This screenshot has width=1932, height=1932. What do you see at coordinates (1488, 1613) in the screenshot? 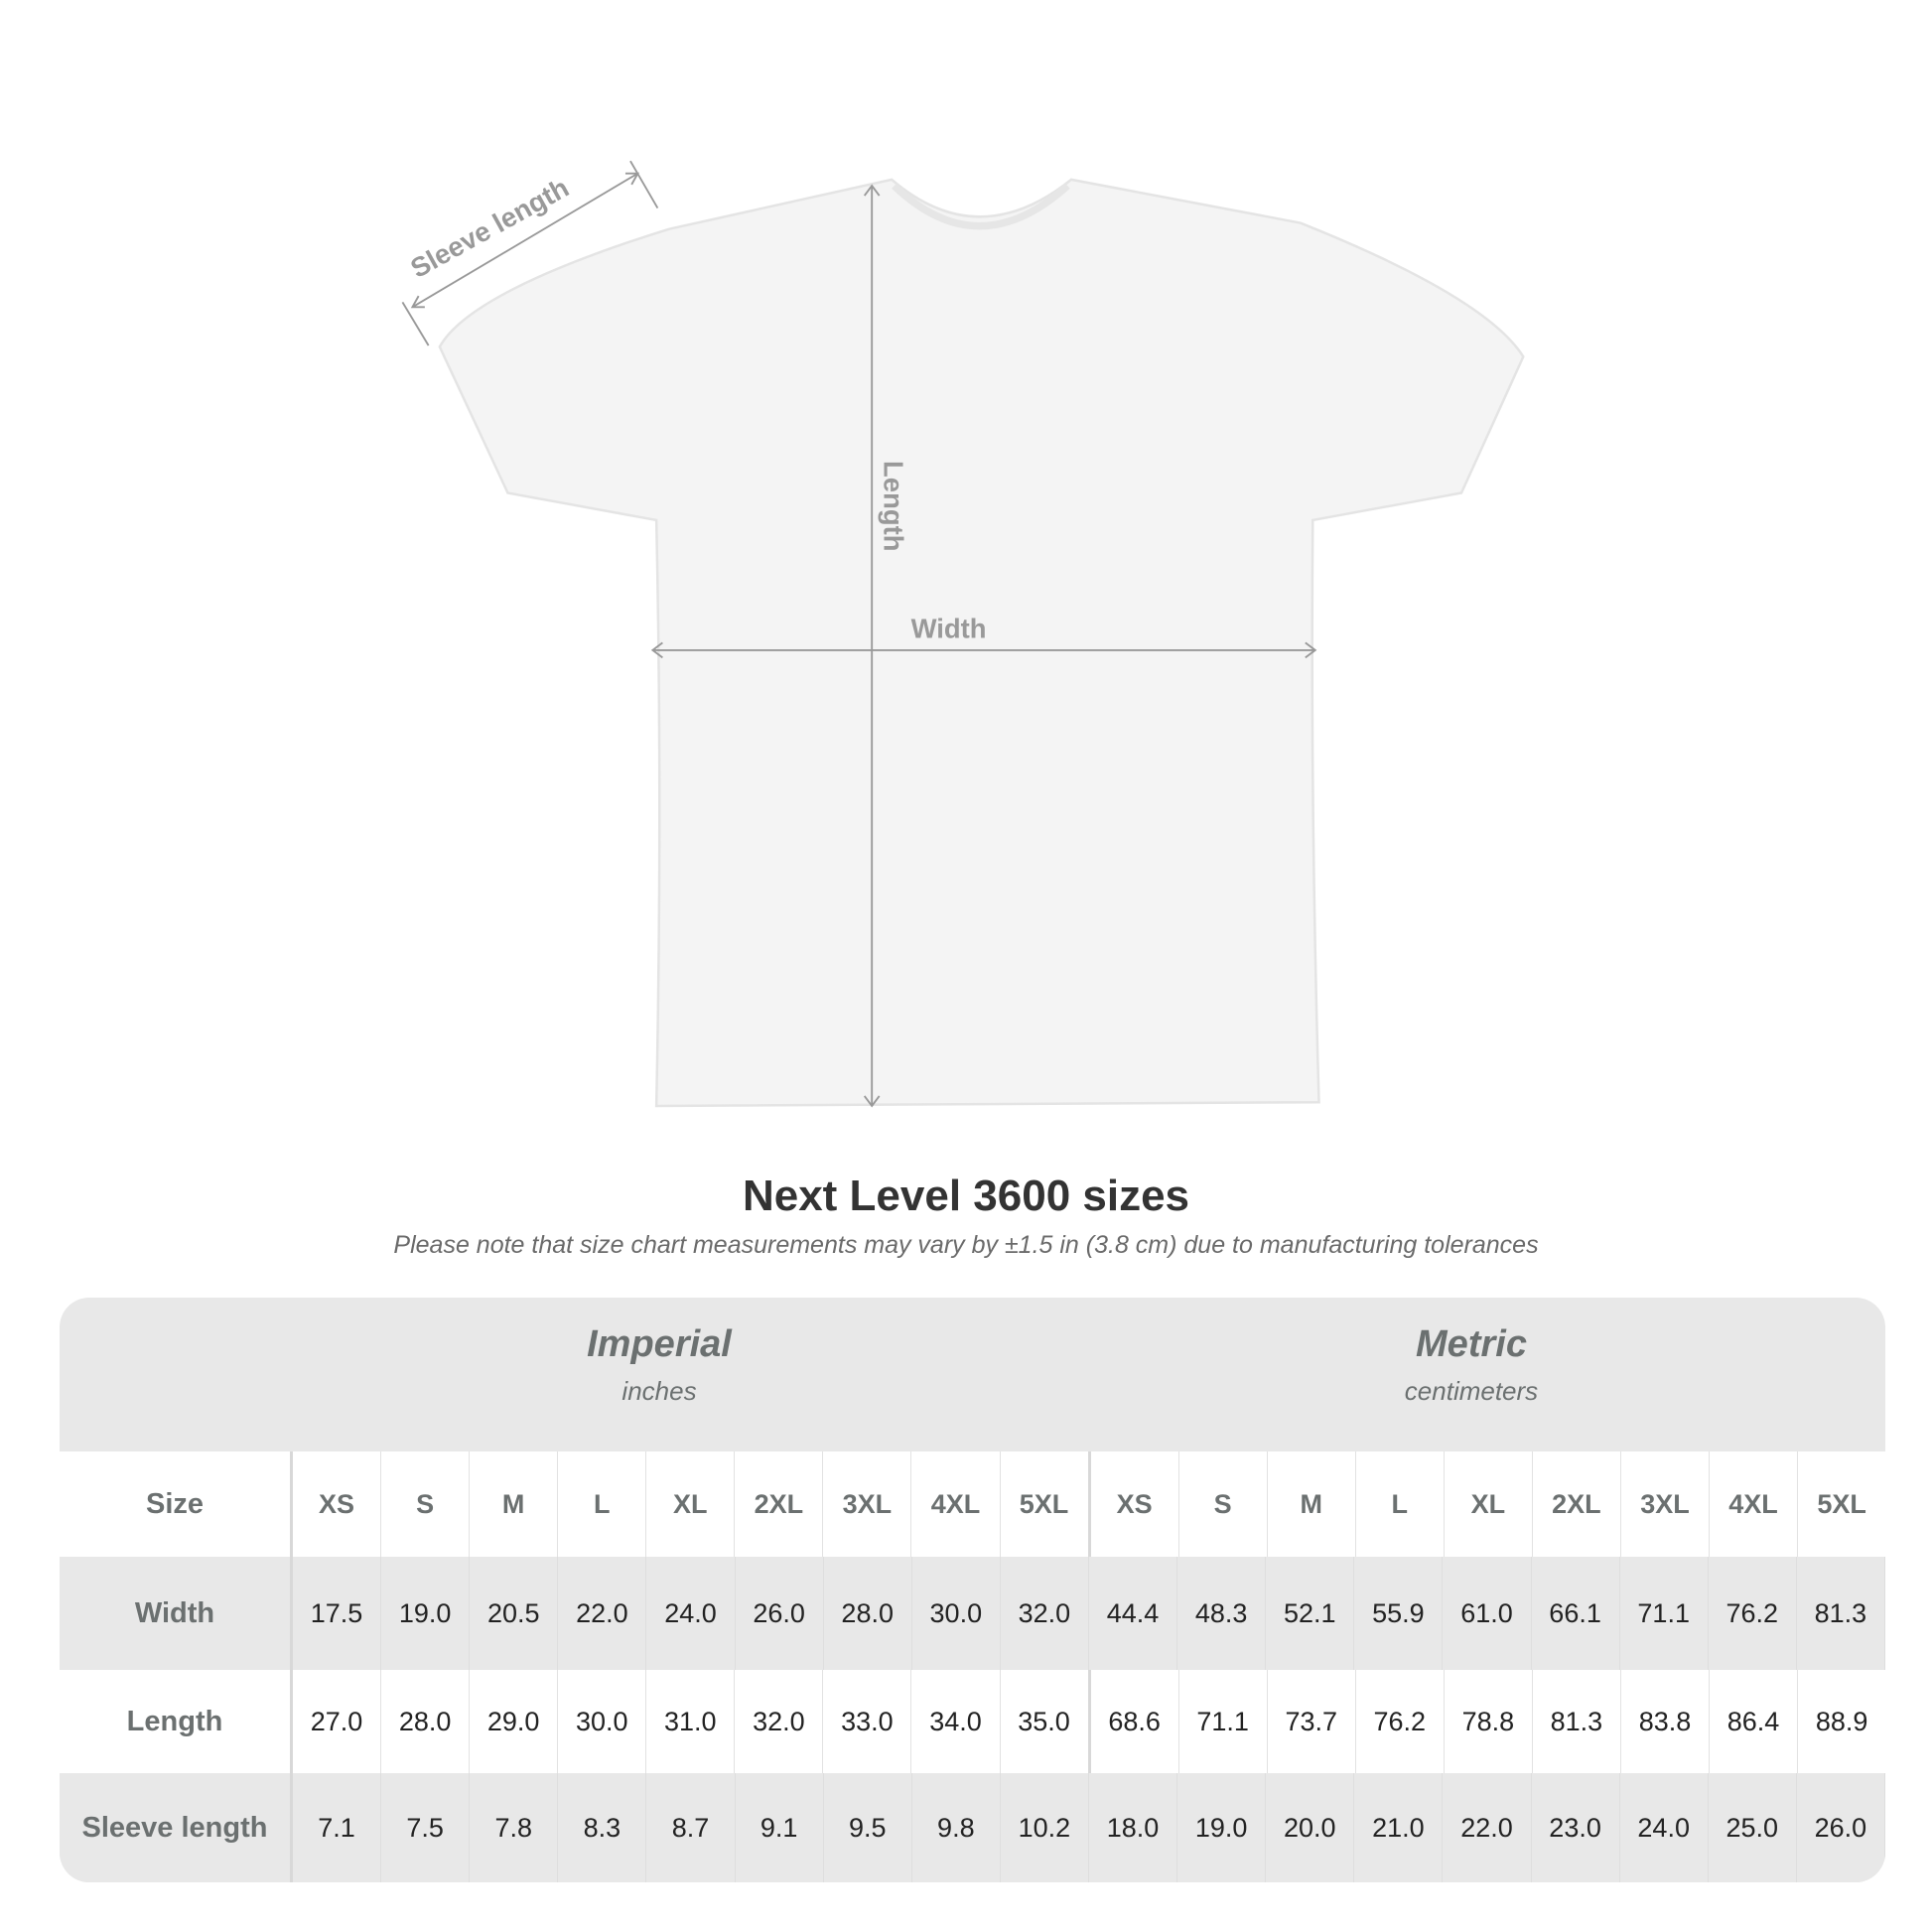
I see `cell-metric: 61.0` at bounding box center [1488, 1613].